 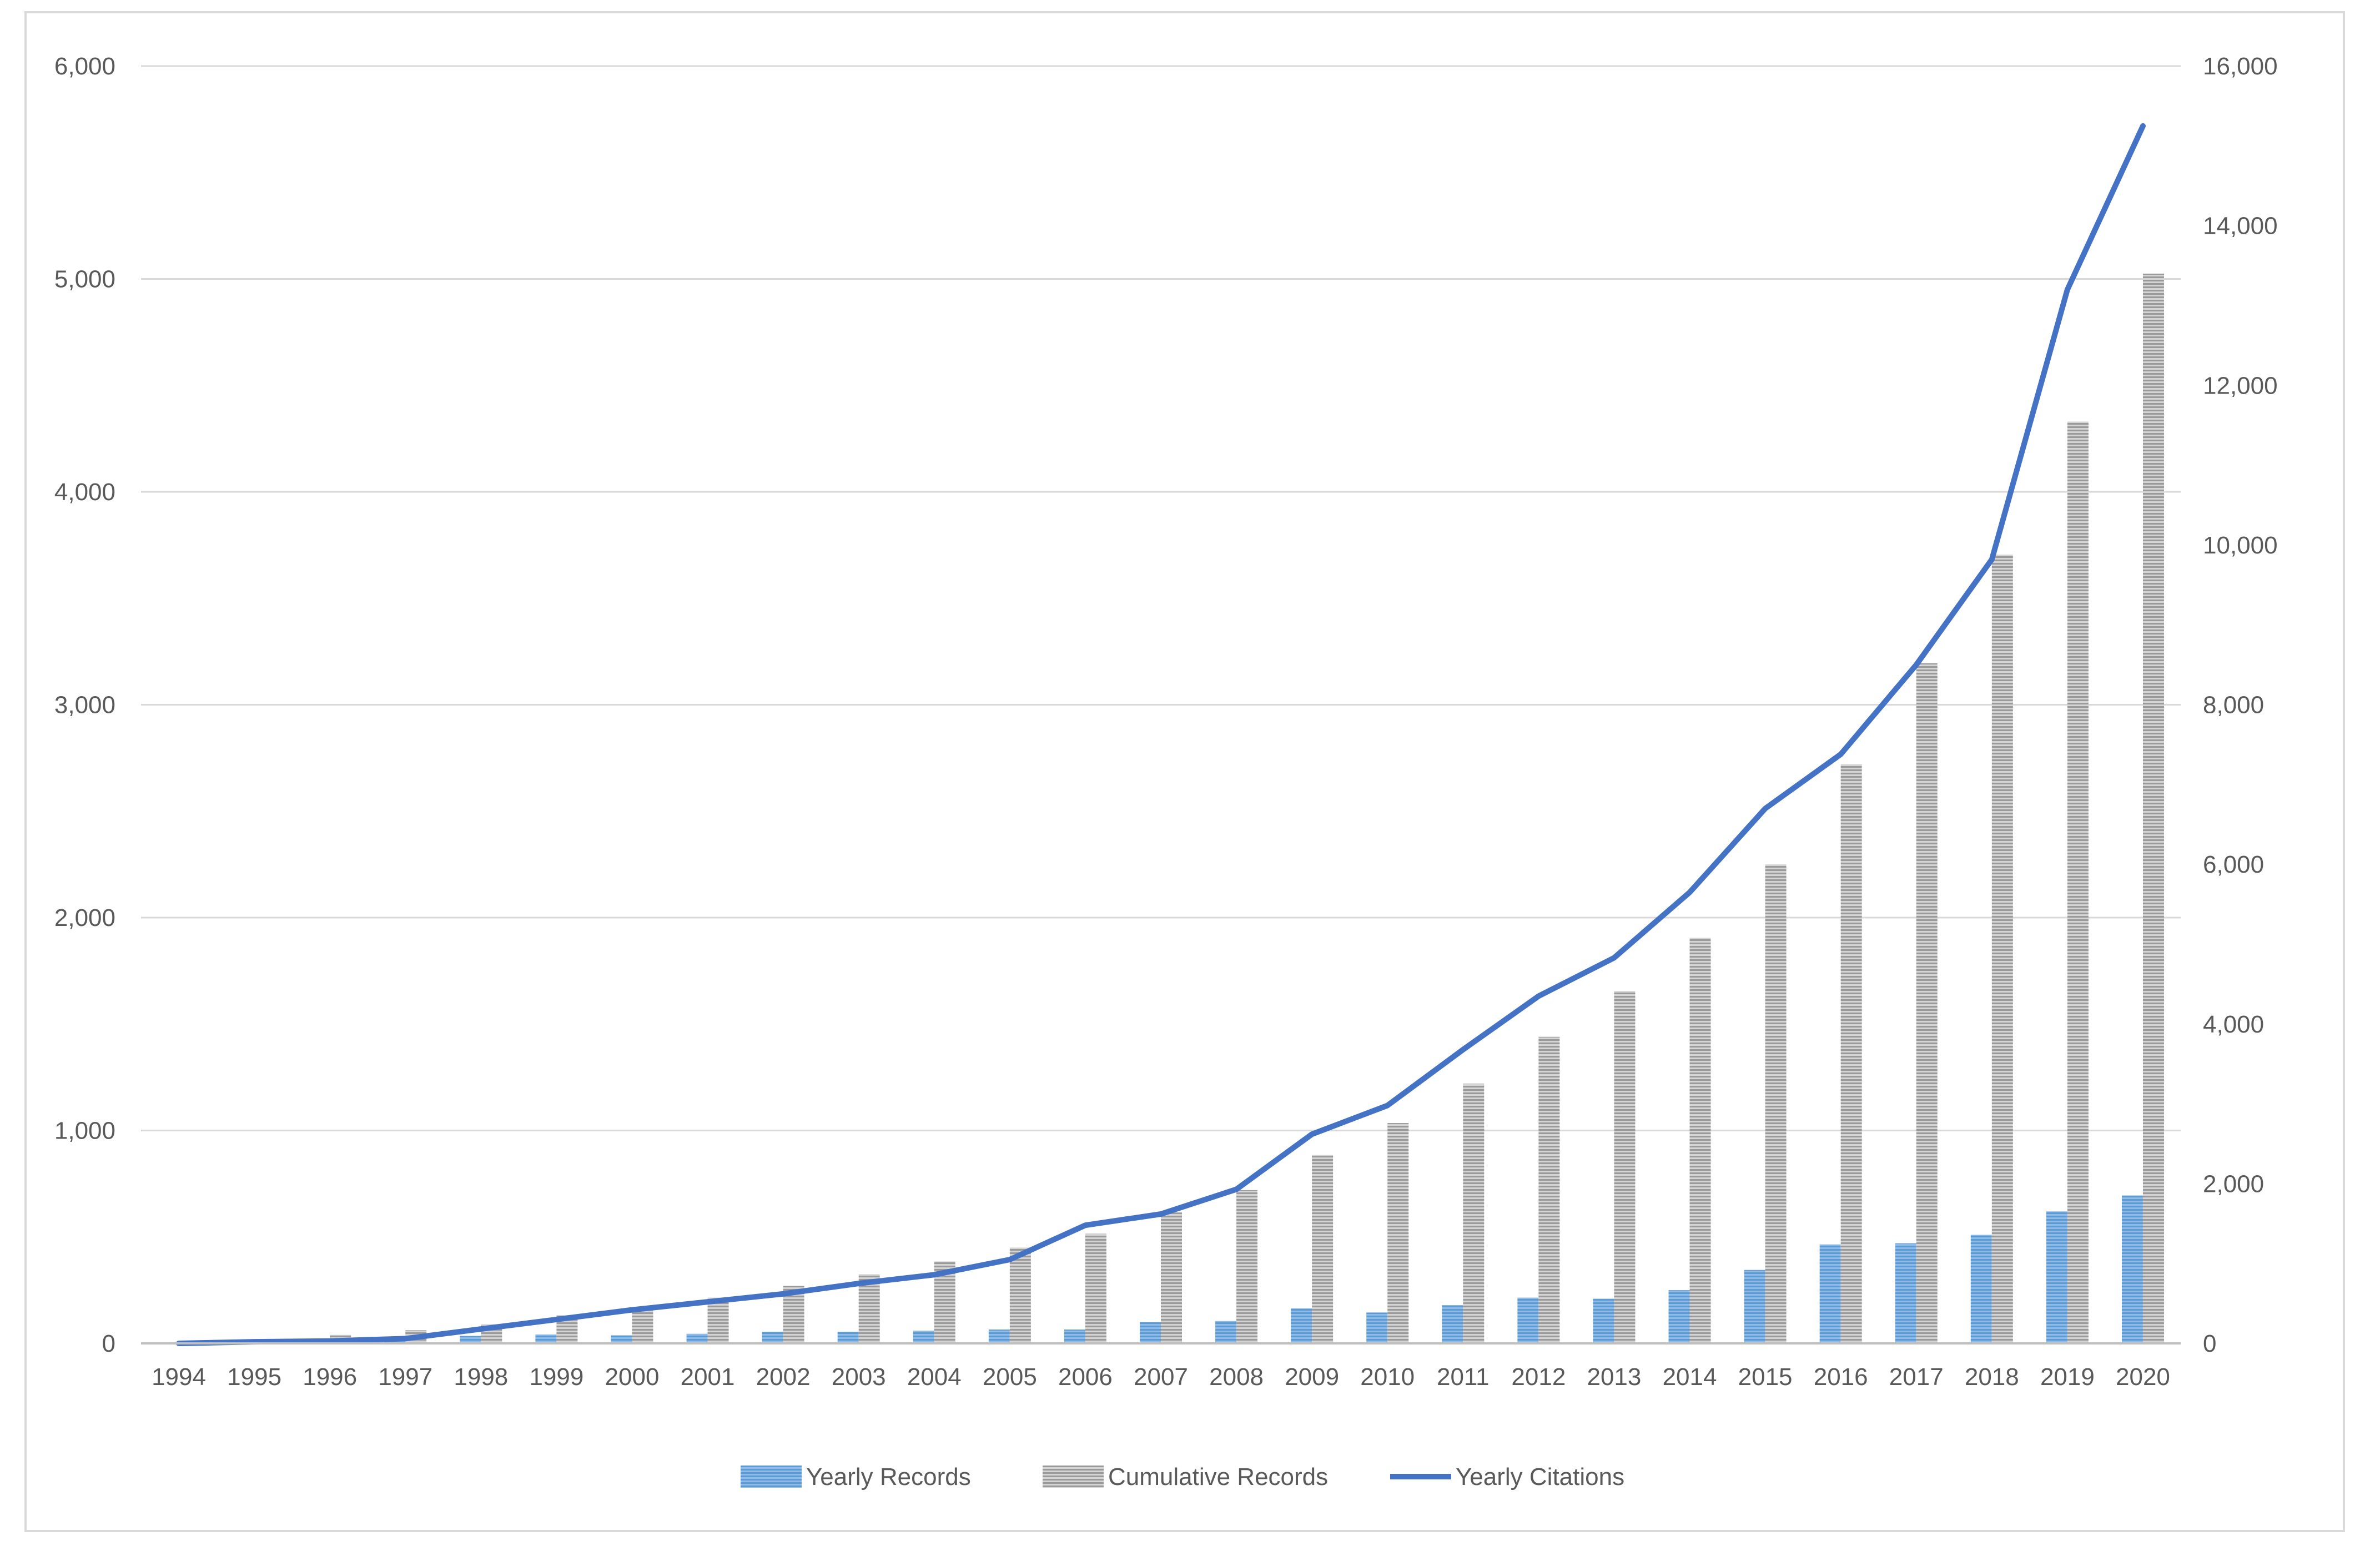 What do you see at coordinates (1540, 1476) in the screenshot?
I see `legend-label-yearly-citations: Yearly Citations` at bounding box center [1540, 1476].